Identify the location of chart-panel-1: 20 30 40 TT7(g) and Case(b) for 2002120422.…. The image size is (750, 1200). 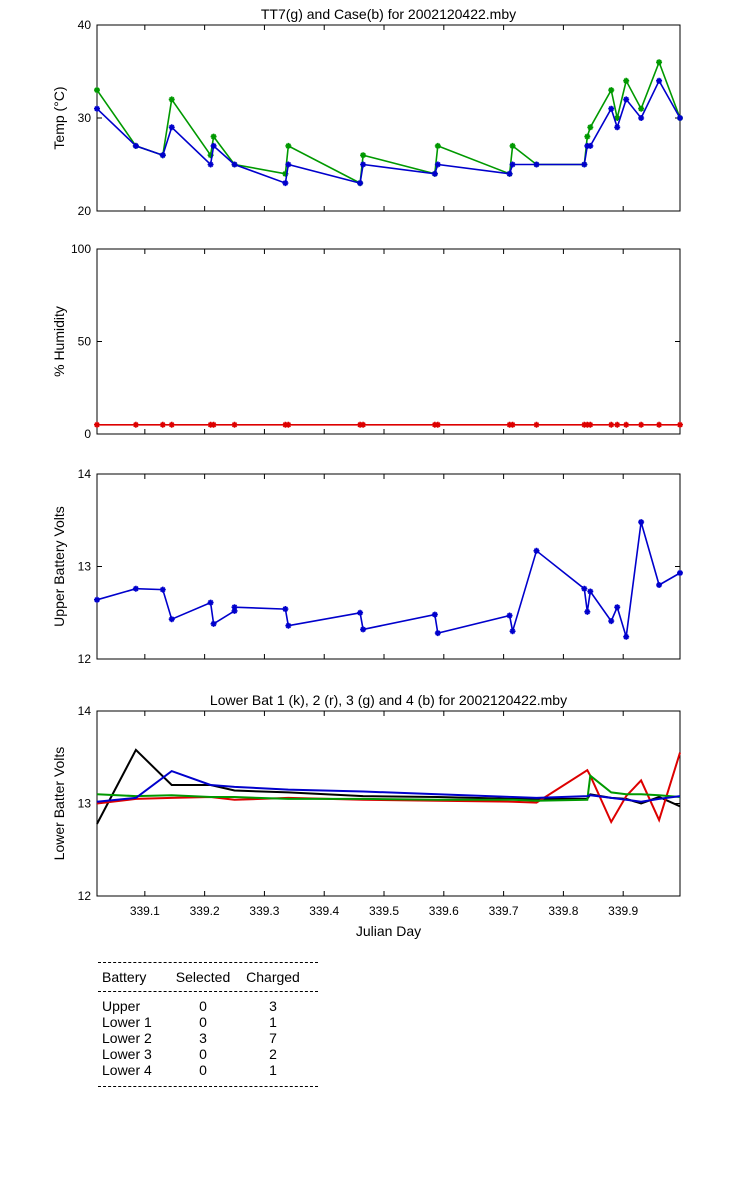
(367, 112).